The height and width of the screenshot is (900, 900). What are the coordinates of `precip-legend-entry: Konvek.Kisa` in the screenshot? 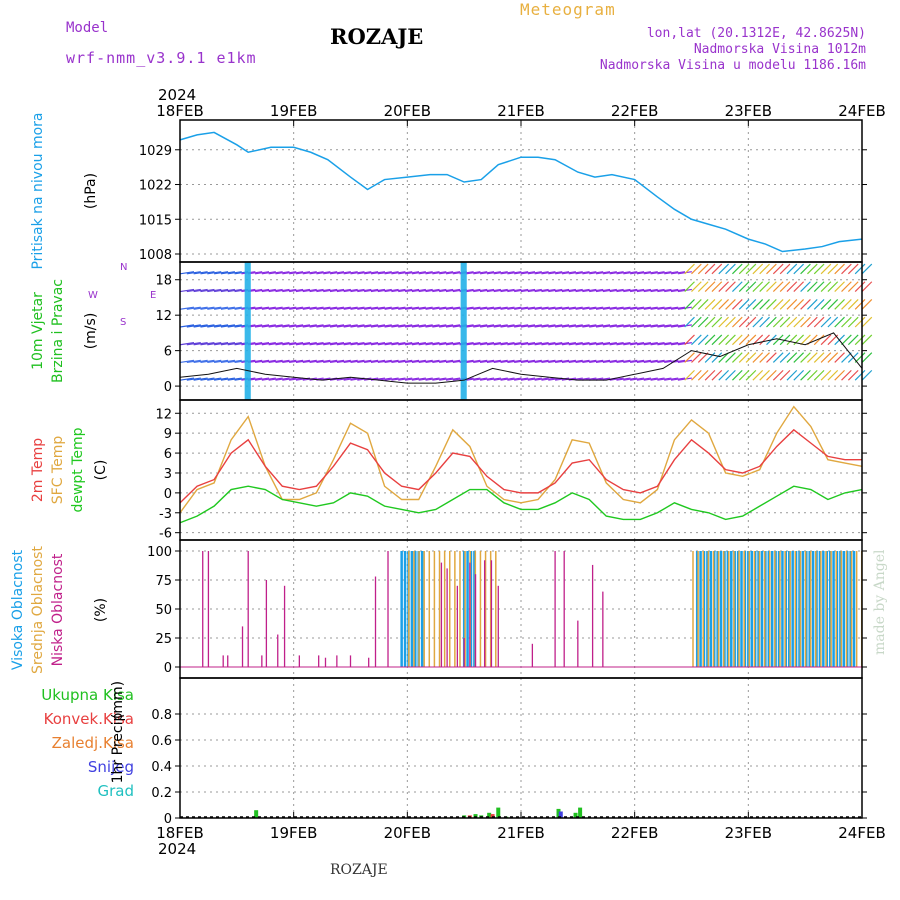 It's located at (89, 719).